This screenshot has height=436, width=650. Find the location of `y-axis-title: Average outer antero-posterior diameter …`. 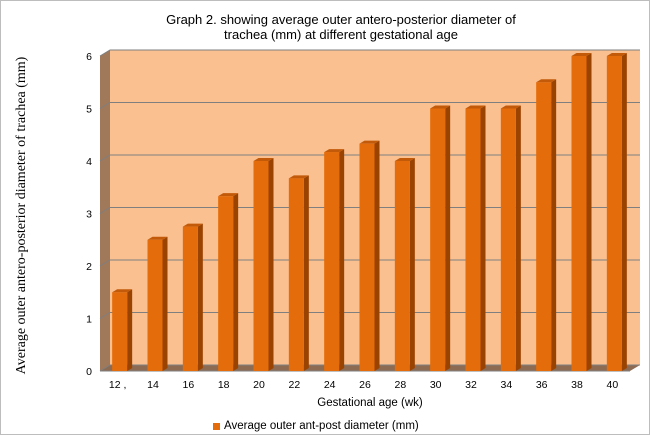

y-axis-title: Average outer antero-posterior diameter … is located at coordinates (21, 215).